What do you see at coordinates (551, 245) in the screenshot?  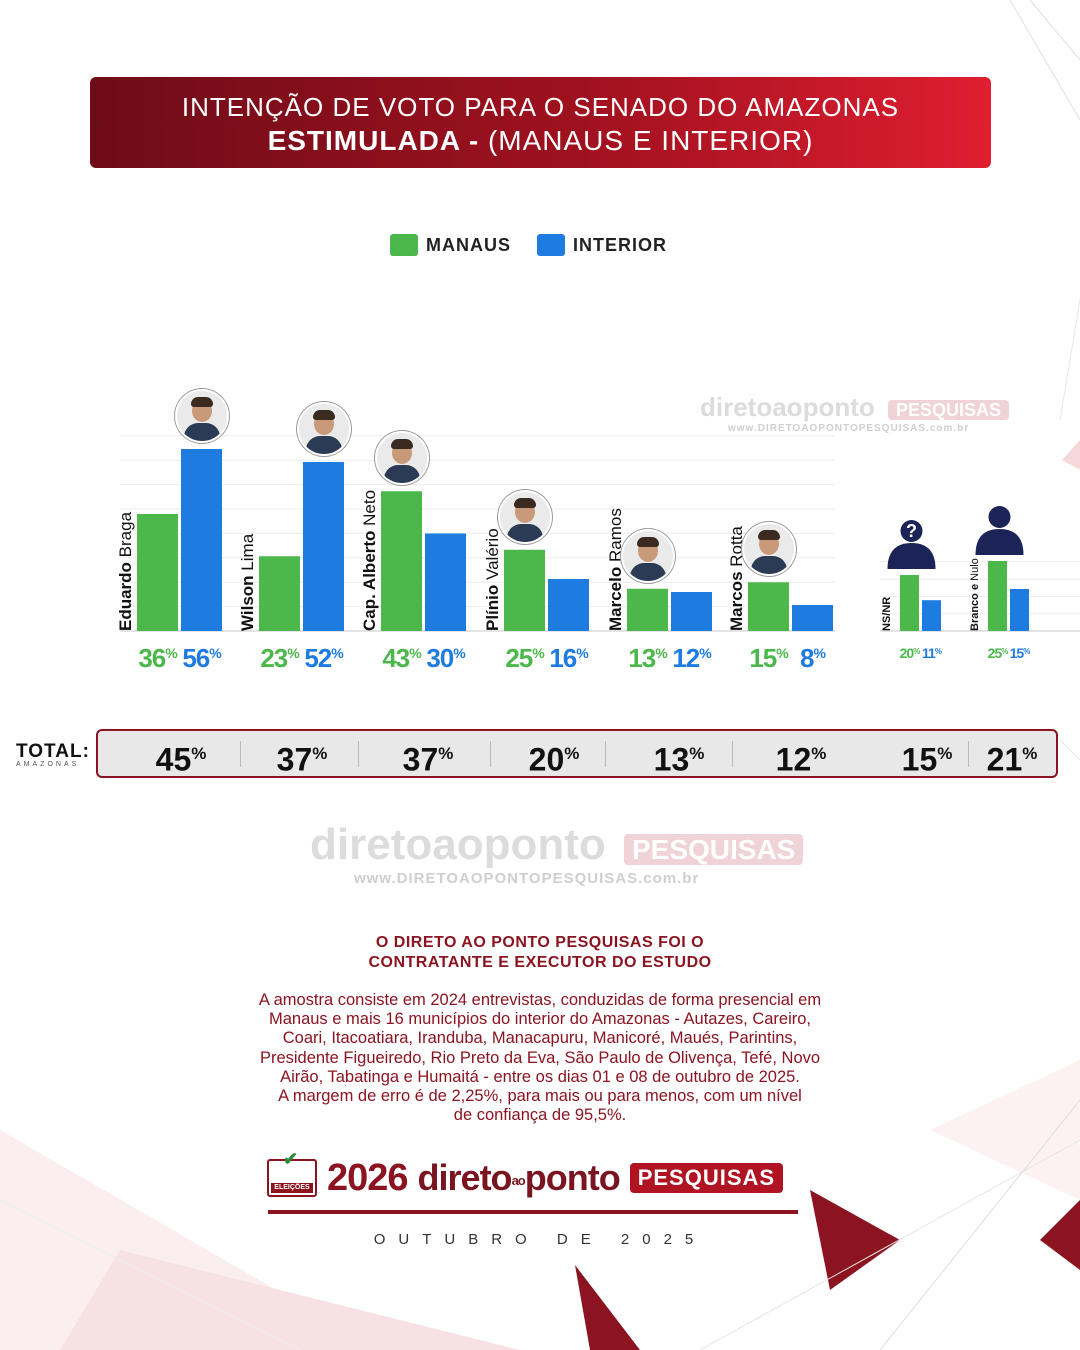 I see `legend-swatch-interior` at bounding box center [551, 245].